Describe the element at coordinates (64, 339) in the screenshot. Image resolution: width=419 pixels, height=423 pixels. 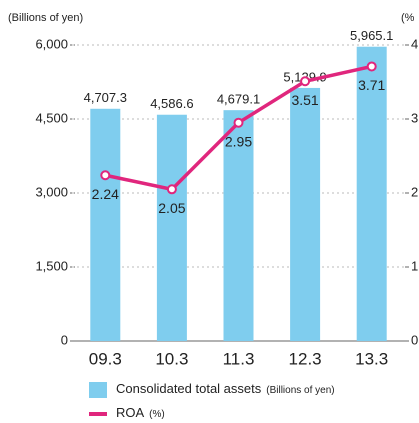
I see `y-tick-label: 0` at that location.